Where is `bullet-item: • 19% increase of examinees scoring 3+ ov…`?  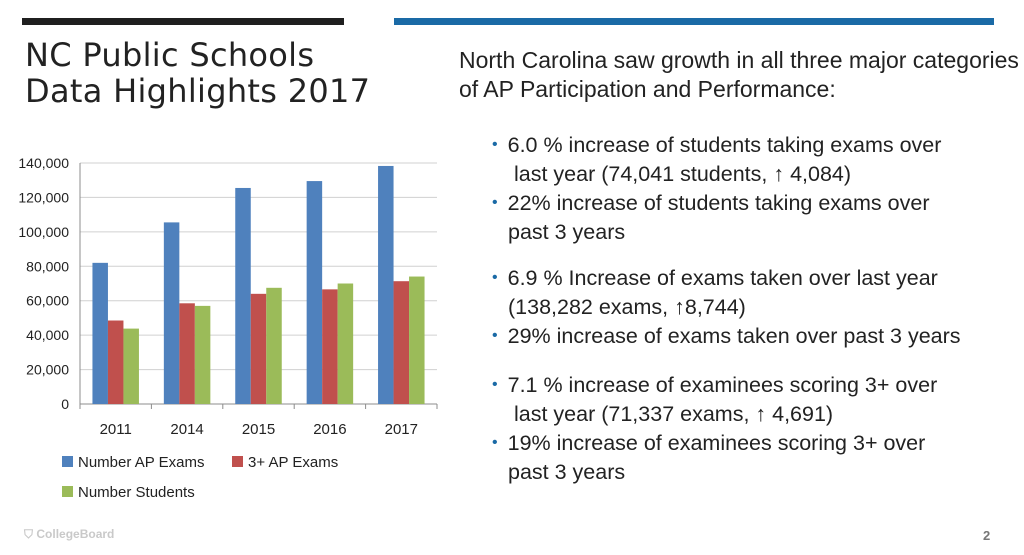
bullet-item: • 19% increase of examinees scoring 3+ ov… is located at coordinates (708, 458).